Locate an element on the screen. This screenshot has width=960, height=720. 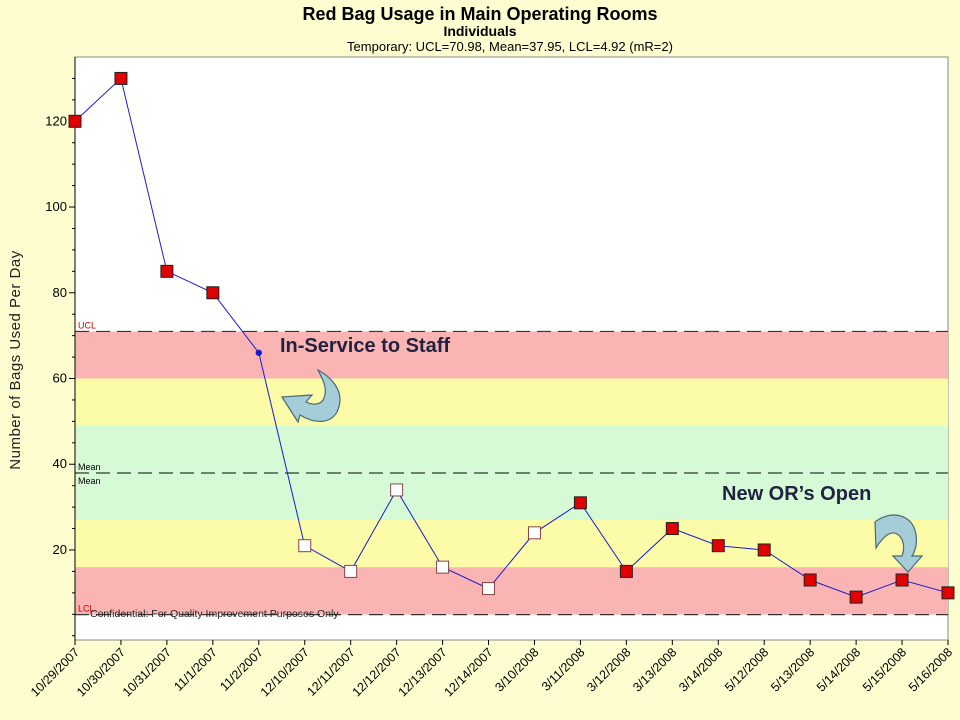
x-tick-label: 5/12/2008 is located at coordinates (746, 669).